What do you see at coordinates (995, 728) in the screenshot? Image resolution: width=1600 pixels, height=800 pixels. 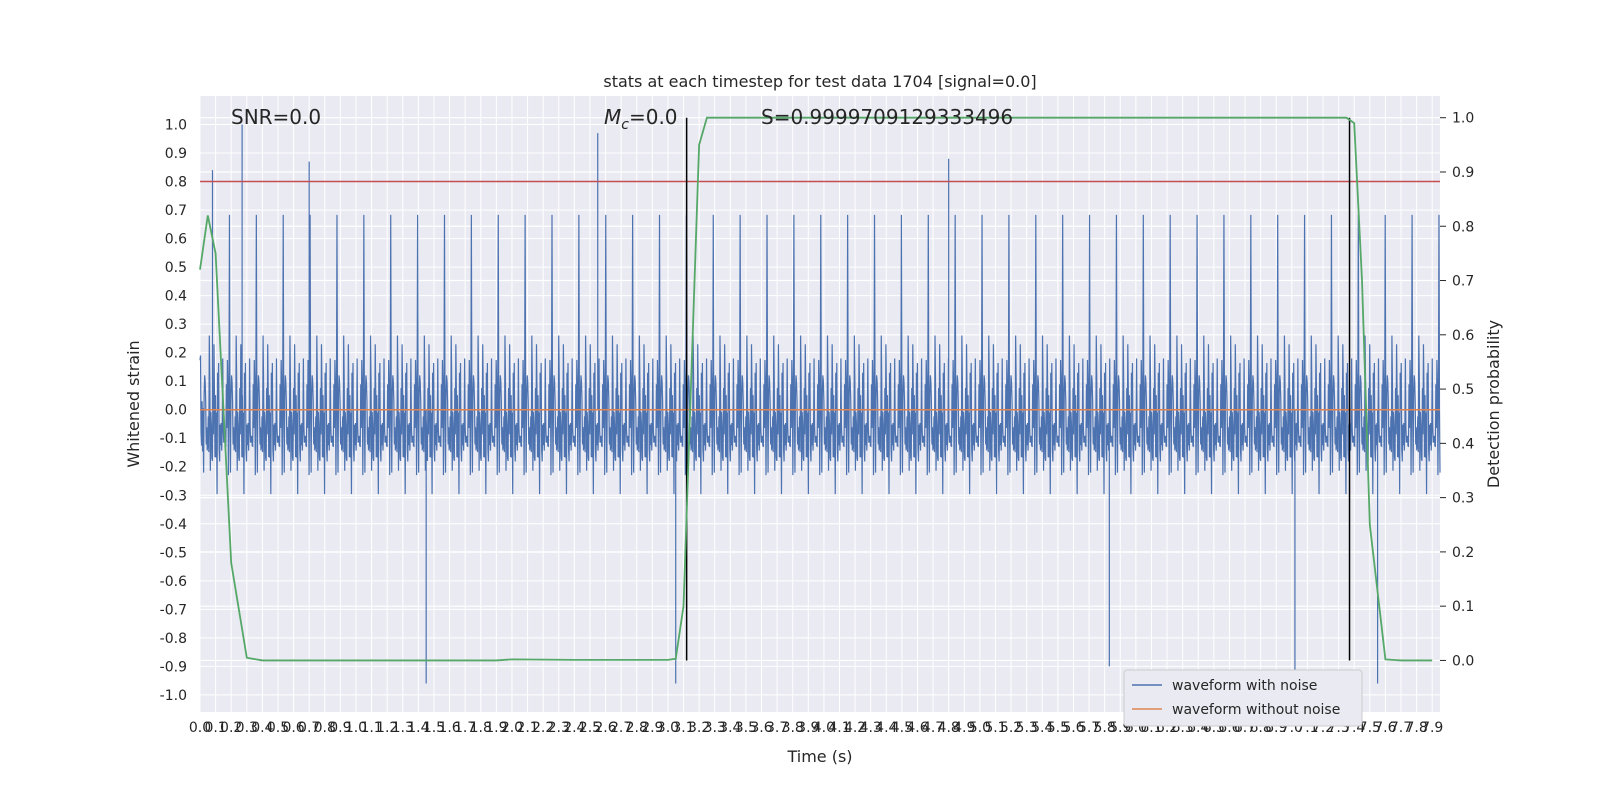 I see `x-tick-label: 5.1` at bounding box center [995, 728].